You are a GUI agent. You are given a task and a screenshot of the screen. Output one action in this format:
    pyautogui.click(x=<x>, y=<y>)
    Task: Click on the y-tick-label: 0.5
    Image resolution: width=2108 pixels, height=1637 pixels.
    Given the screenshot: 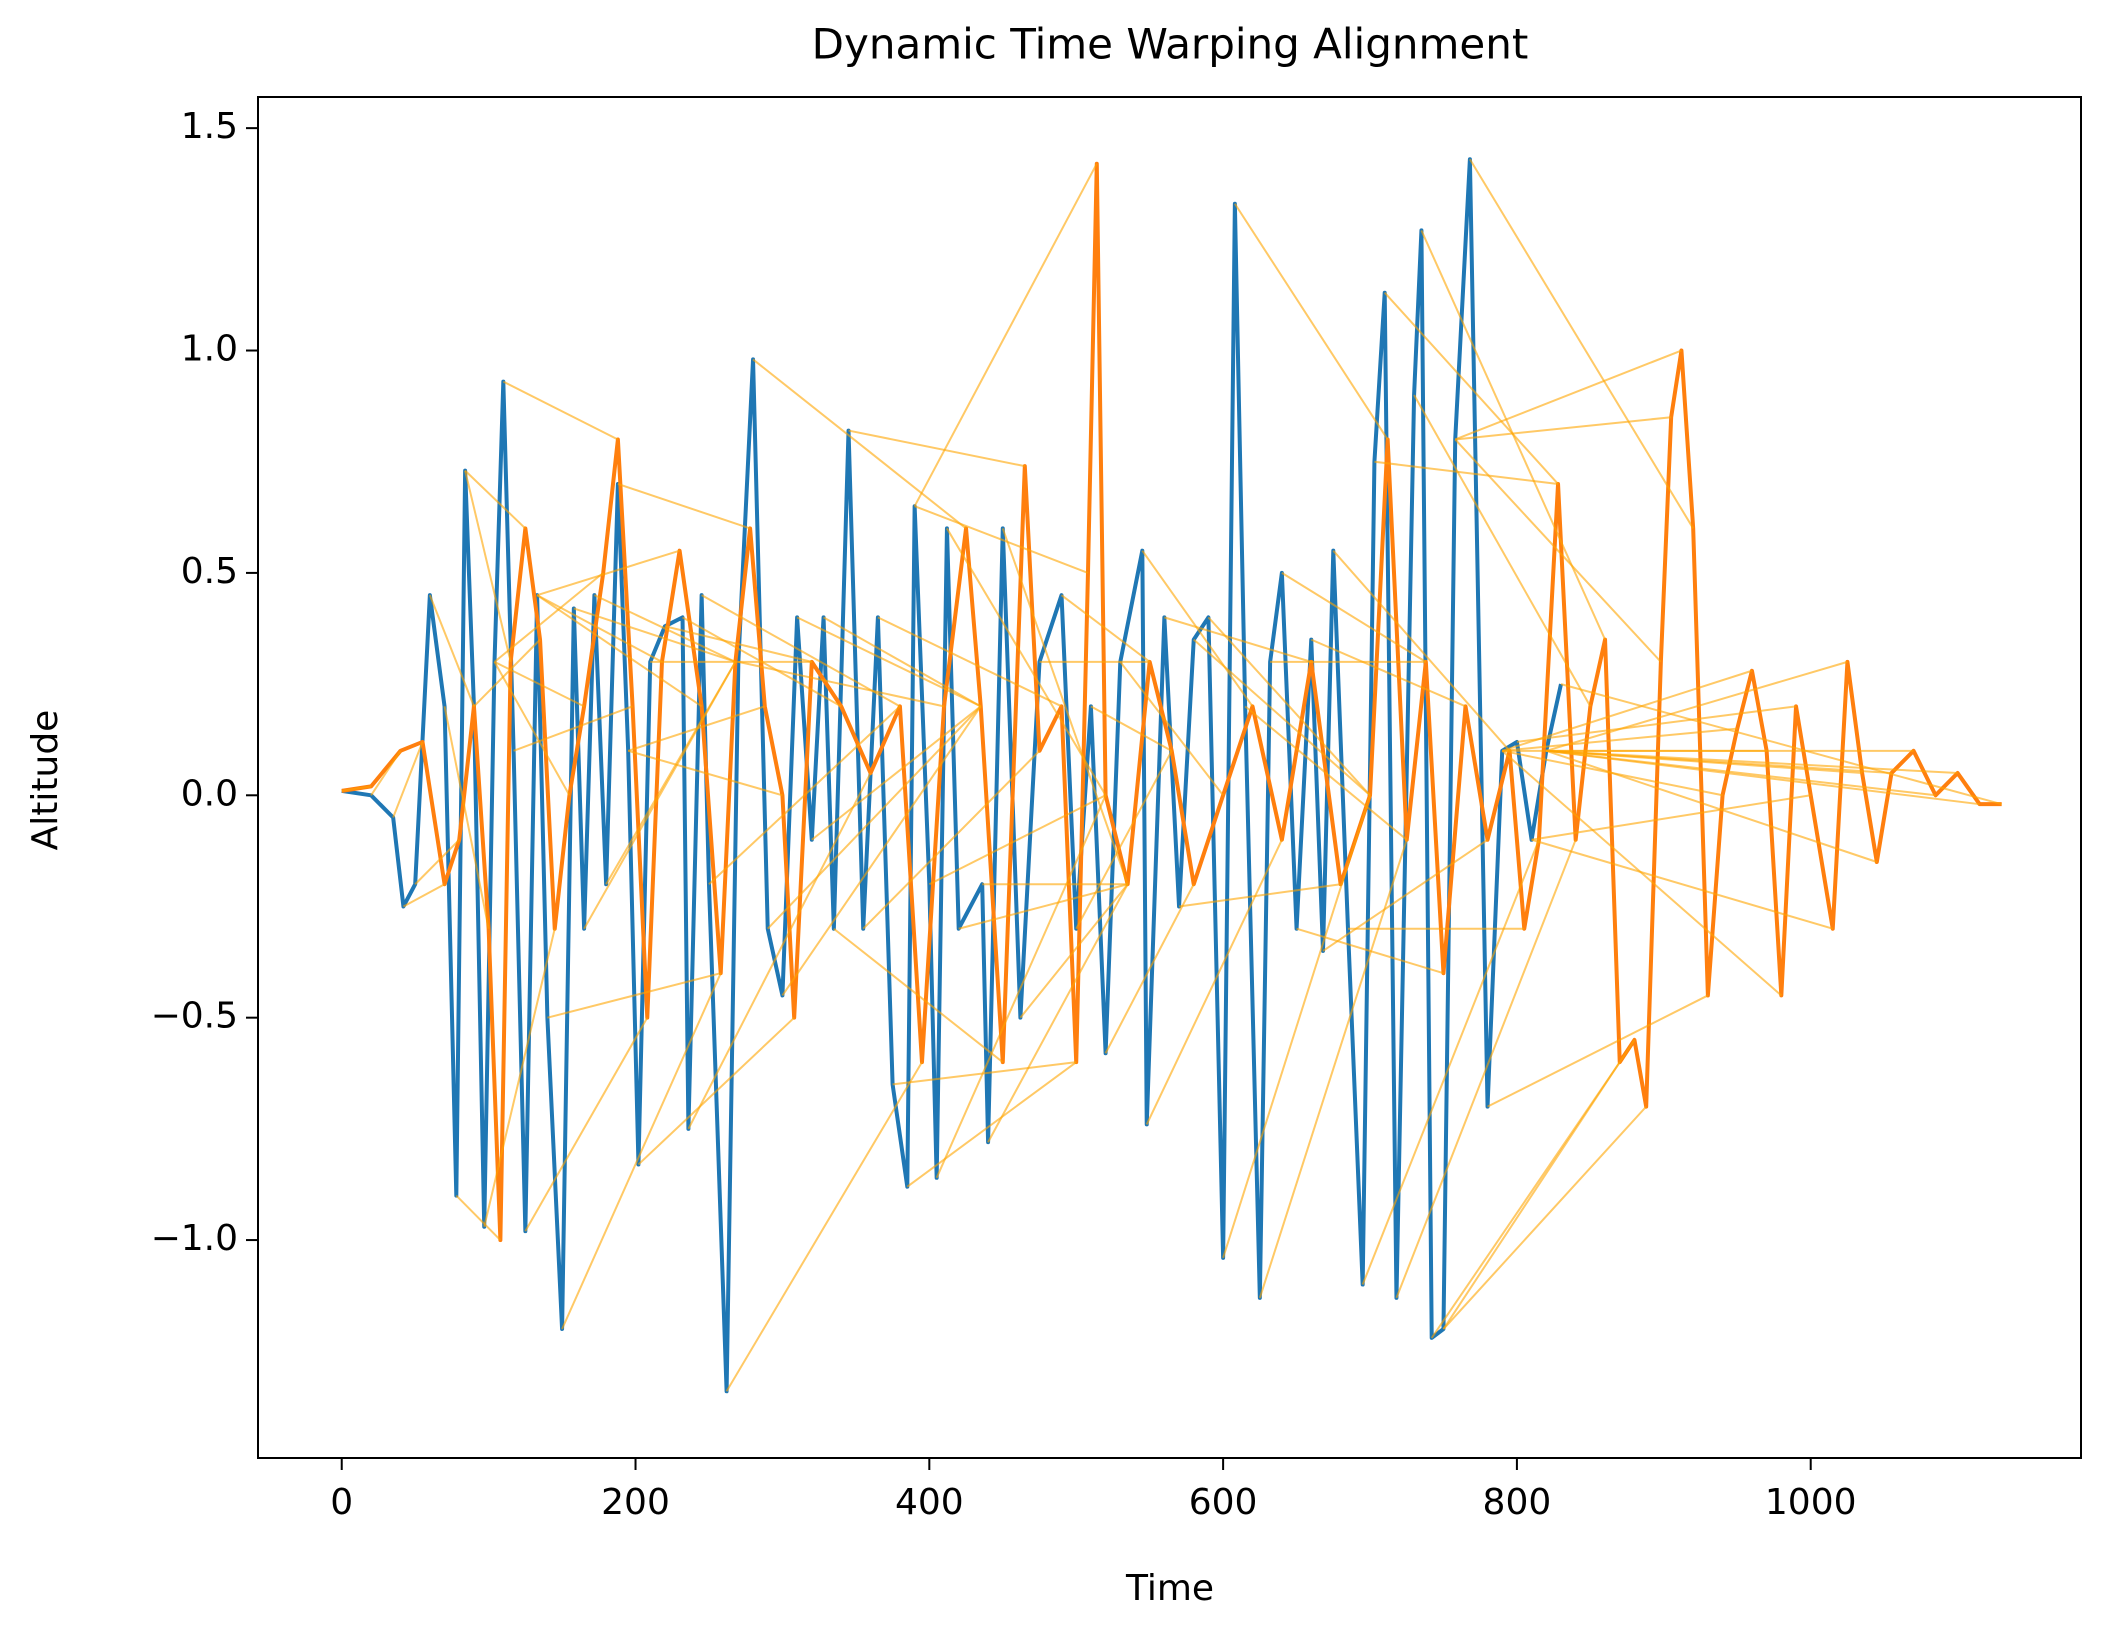 What is the action you would take?
    pyautogui.click(x=209, y=571)
    